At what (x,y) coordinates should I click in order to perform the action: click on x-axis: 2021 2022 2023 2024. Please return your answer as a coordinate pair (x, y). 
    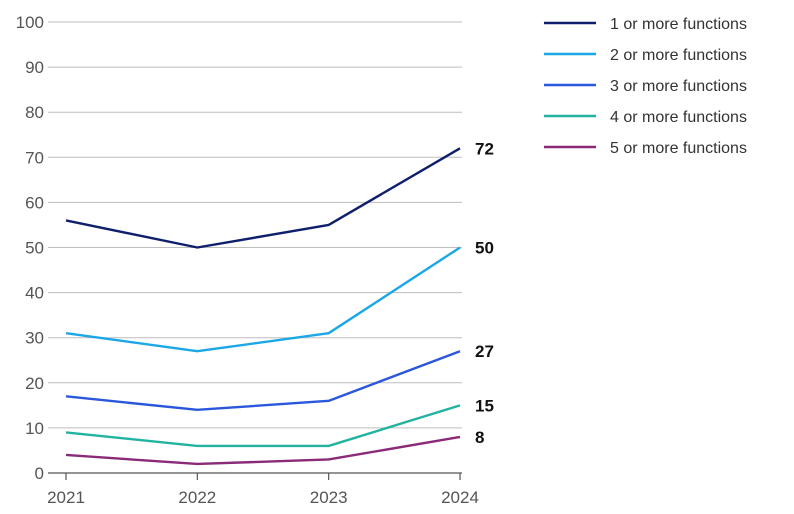
    Looking at the image, I should click on (263, 489).